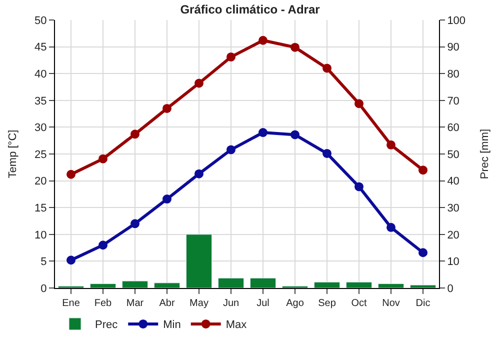 Image resolution: width=500 pixels, height=350 pixels. Describe the element at coordinates (40, 101) in the screenshot. I see `y-tick-label: 35` at that location.